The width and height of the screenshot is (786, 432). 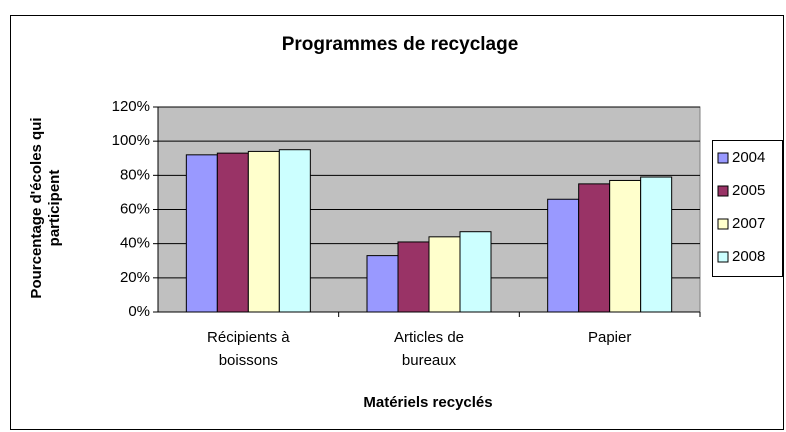 I want to click on x-tick-label: Papier, so click(x=609, y=337).